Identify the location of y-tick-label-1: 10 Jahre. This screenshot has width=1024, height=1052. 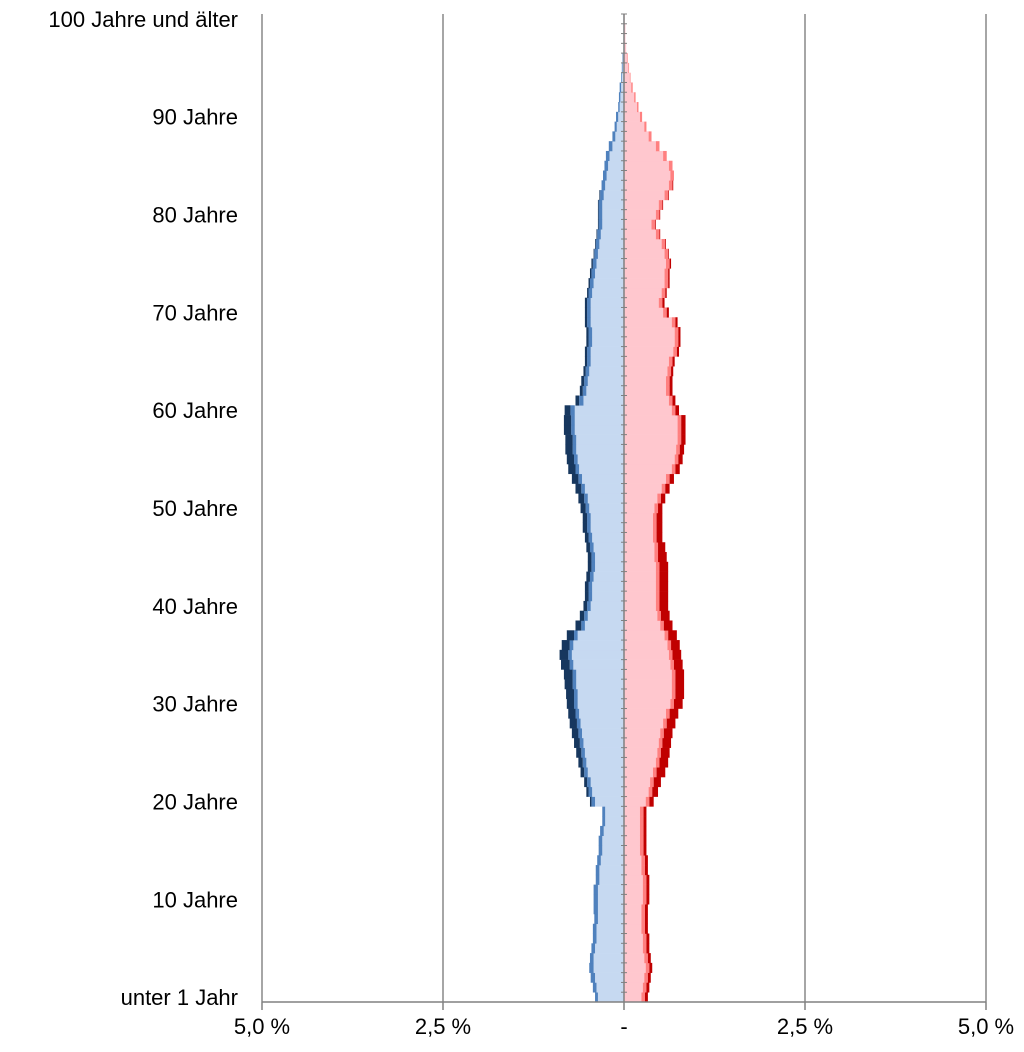
(195, 899).